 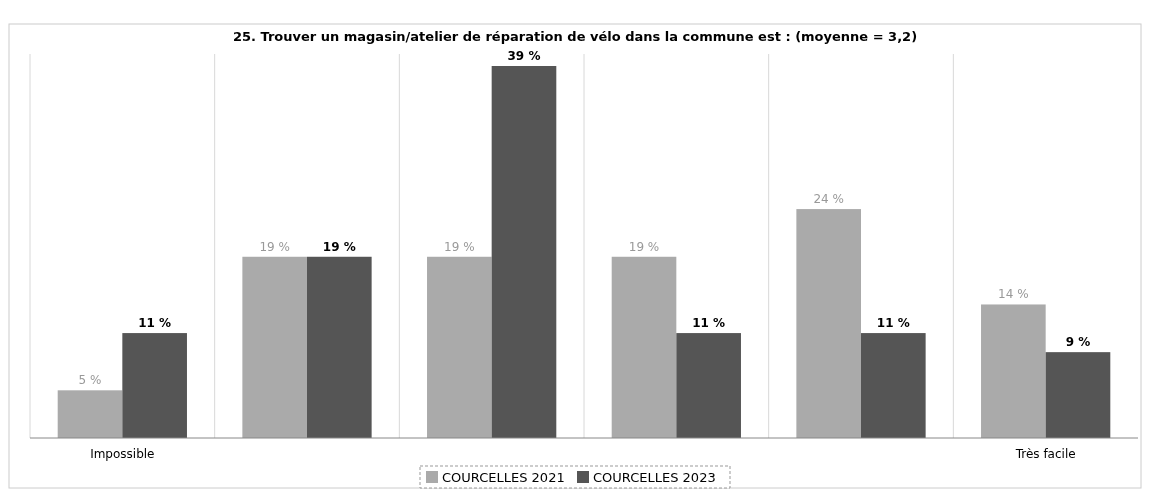 What do you see at coordinates (1078, 342) in the screenshot?
I see `data-label: 9 %` at bounding box center [1078, 342].